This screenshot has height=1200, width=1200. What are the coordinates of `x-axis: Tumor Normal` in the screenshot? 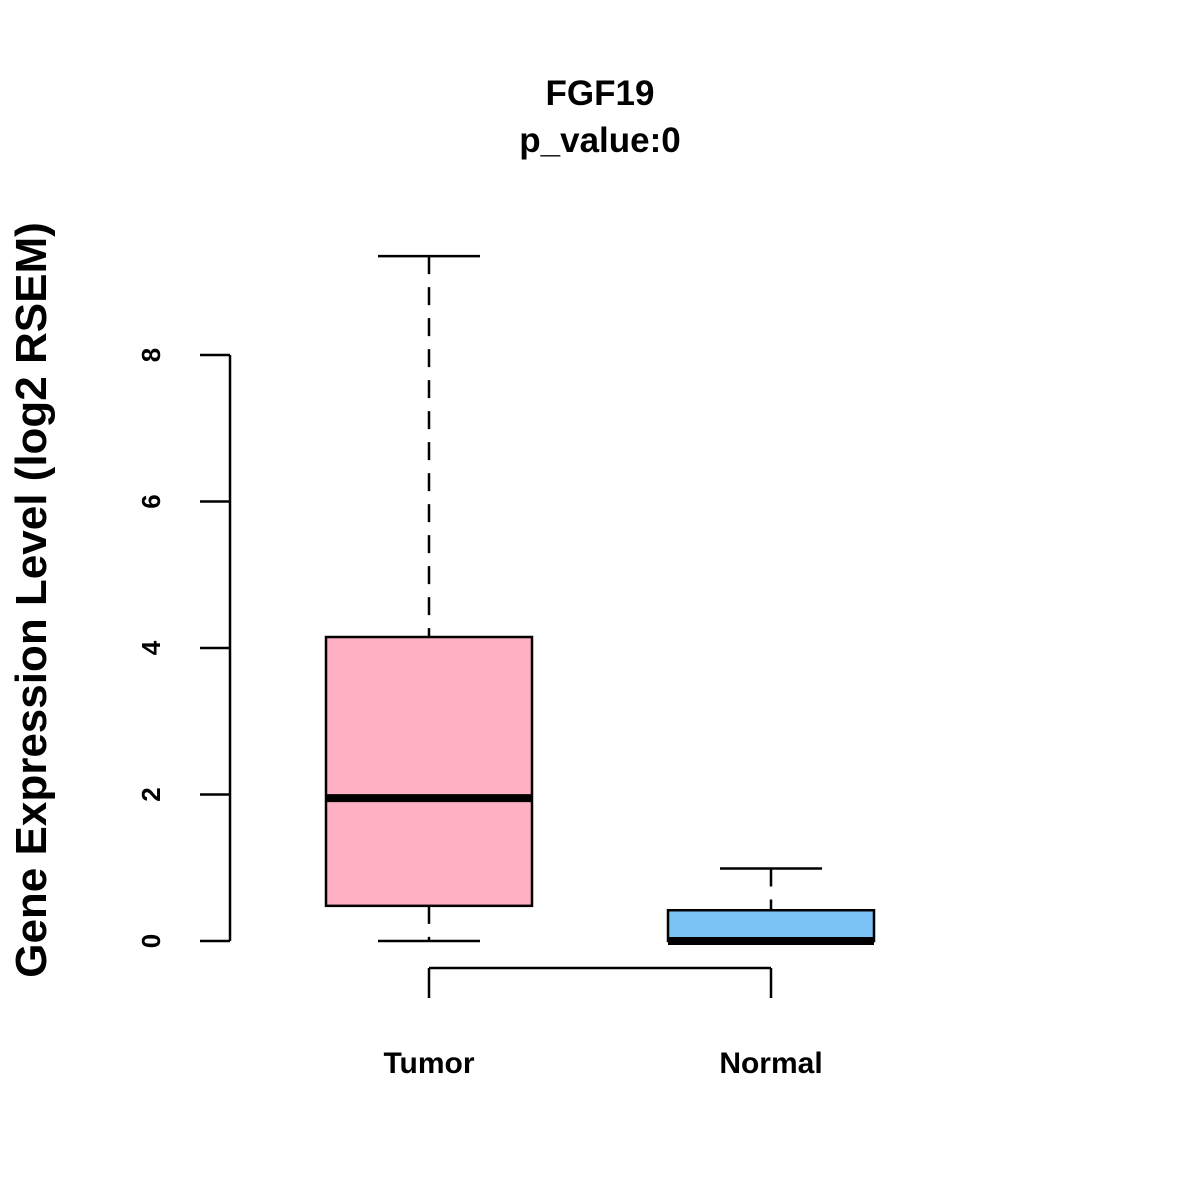 It's located at (603, 1023).